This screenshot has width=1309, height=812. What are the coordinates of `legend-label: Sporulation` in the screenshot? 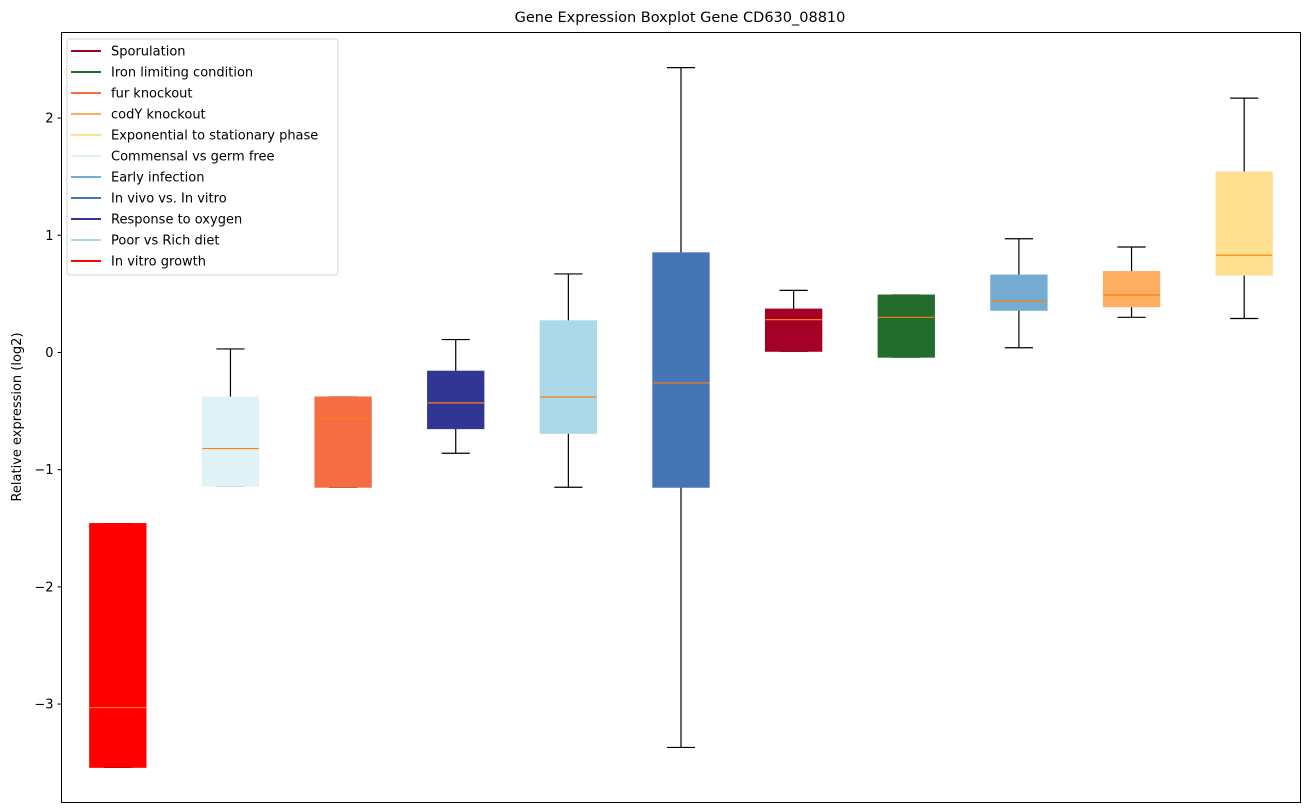 It's located at (148, 52).